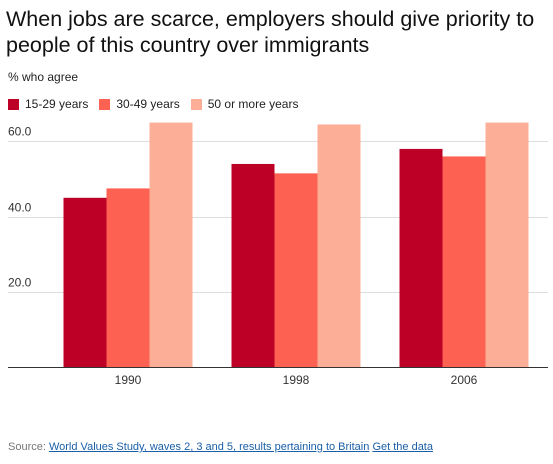  What do you see at coordinates (43, 77) in the screenshot?
I see `chart-subtitle: % who agree` at bounding box center [43, 77].